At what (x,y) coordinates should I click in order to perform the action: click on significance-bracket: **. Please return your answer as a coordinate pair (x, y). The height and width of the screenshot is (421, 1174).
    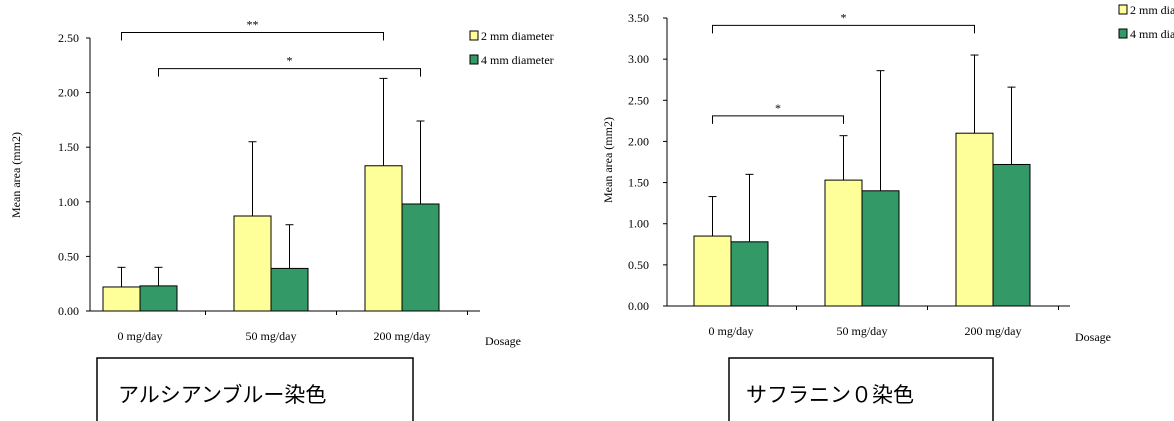
    Looking at the image, I should click on (252, 29).